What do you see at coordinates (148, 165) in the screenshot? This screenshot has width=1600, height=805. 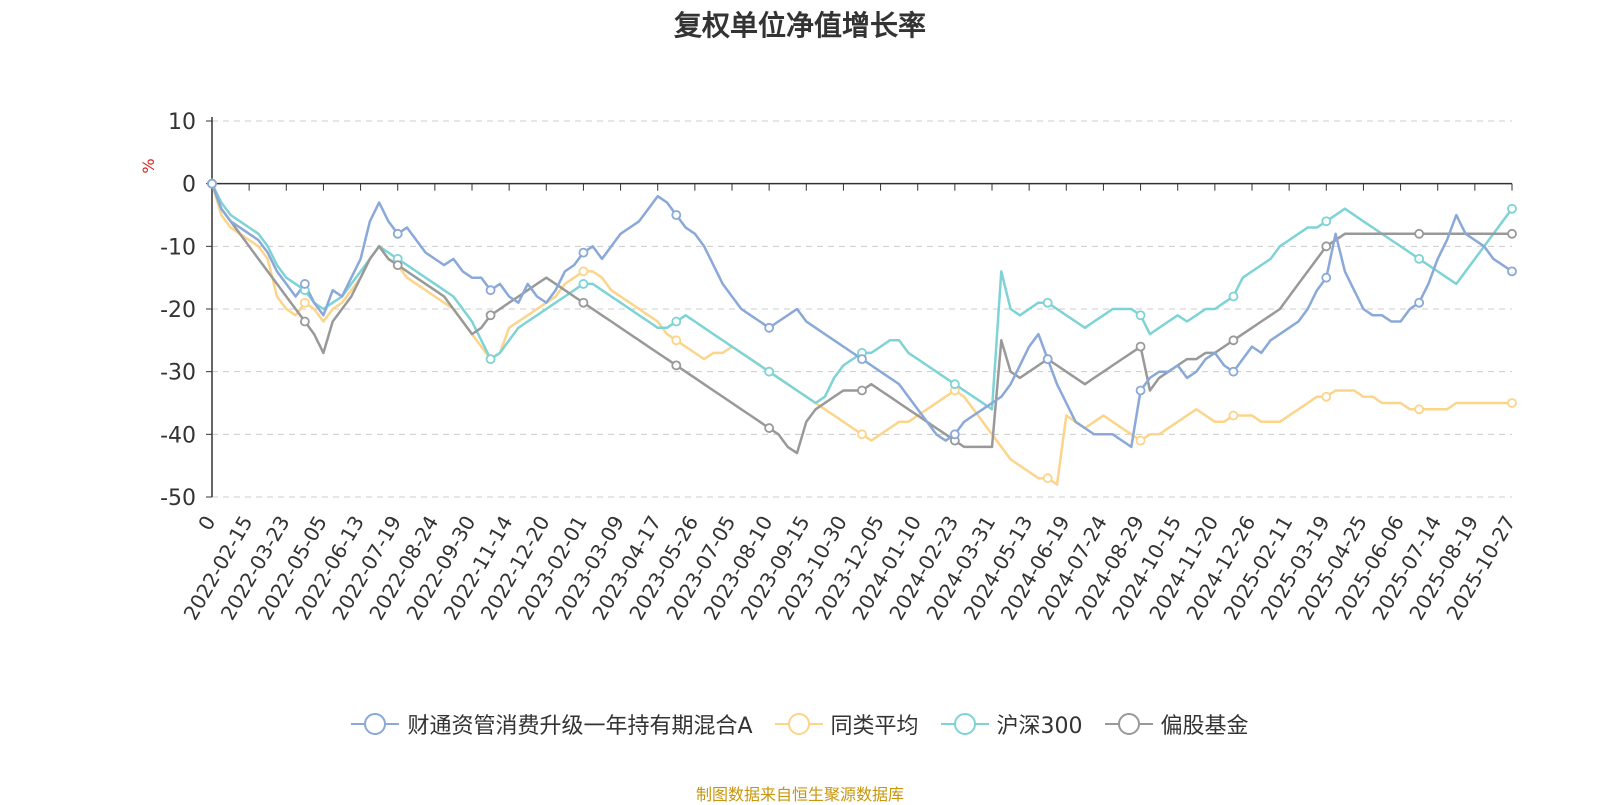 I see `y-axis-unit-label: %` at bounding box center [148, 165].